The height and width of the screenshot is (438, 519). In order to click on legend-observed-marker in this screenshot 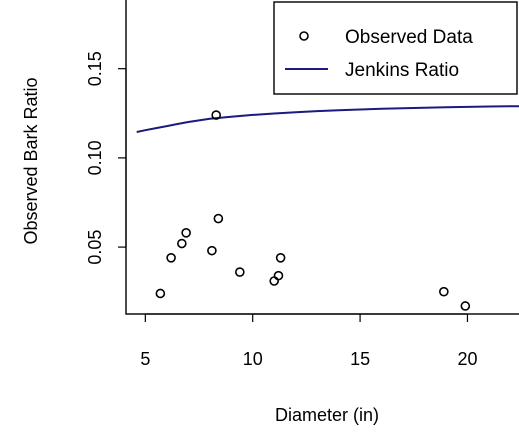, I will do `click(304, 36)`.